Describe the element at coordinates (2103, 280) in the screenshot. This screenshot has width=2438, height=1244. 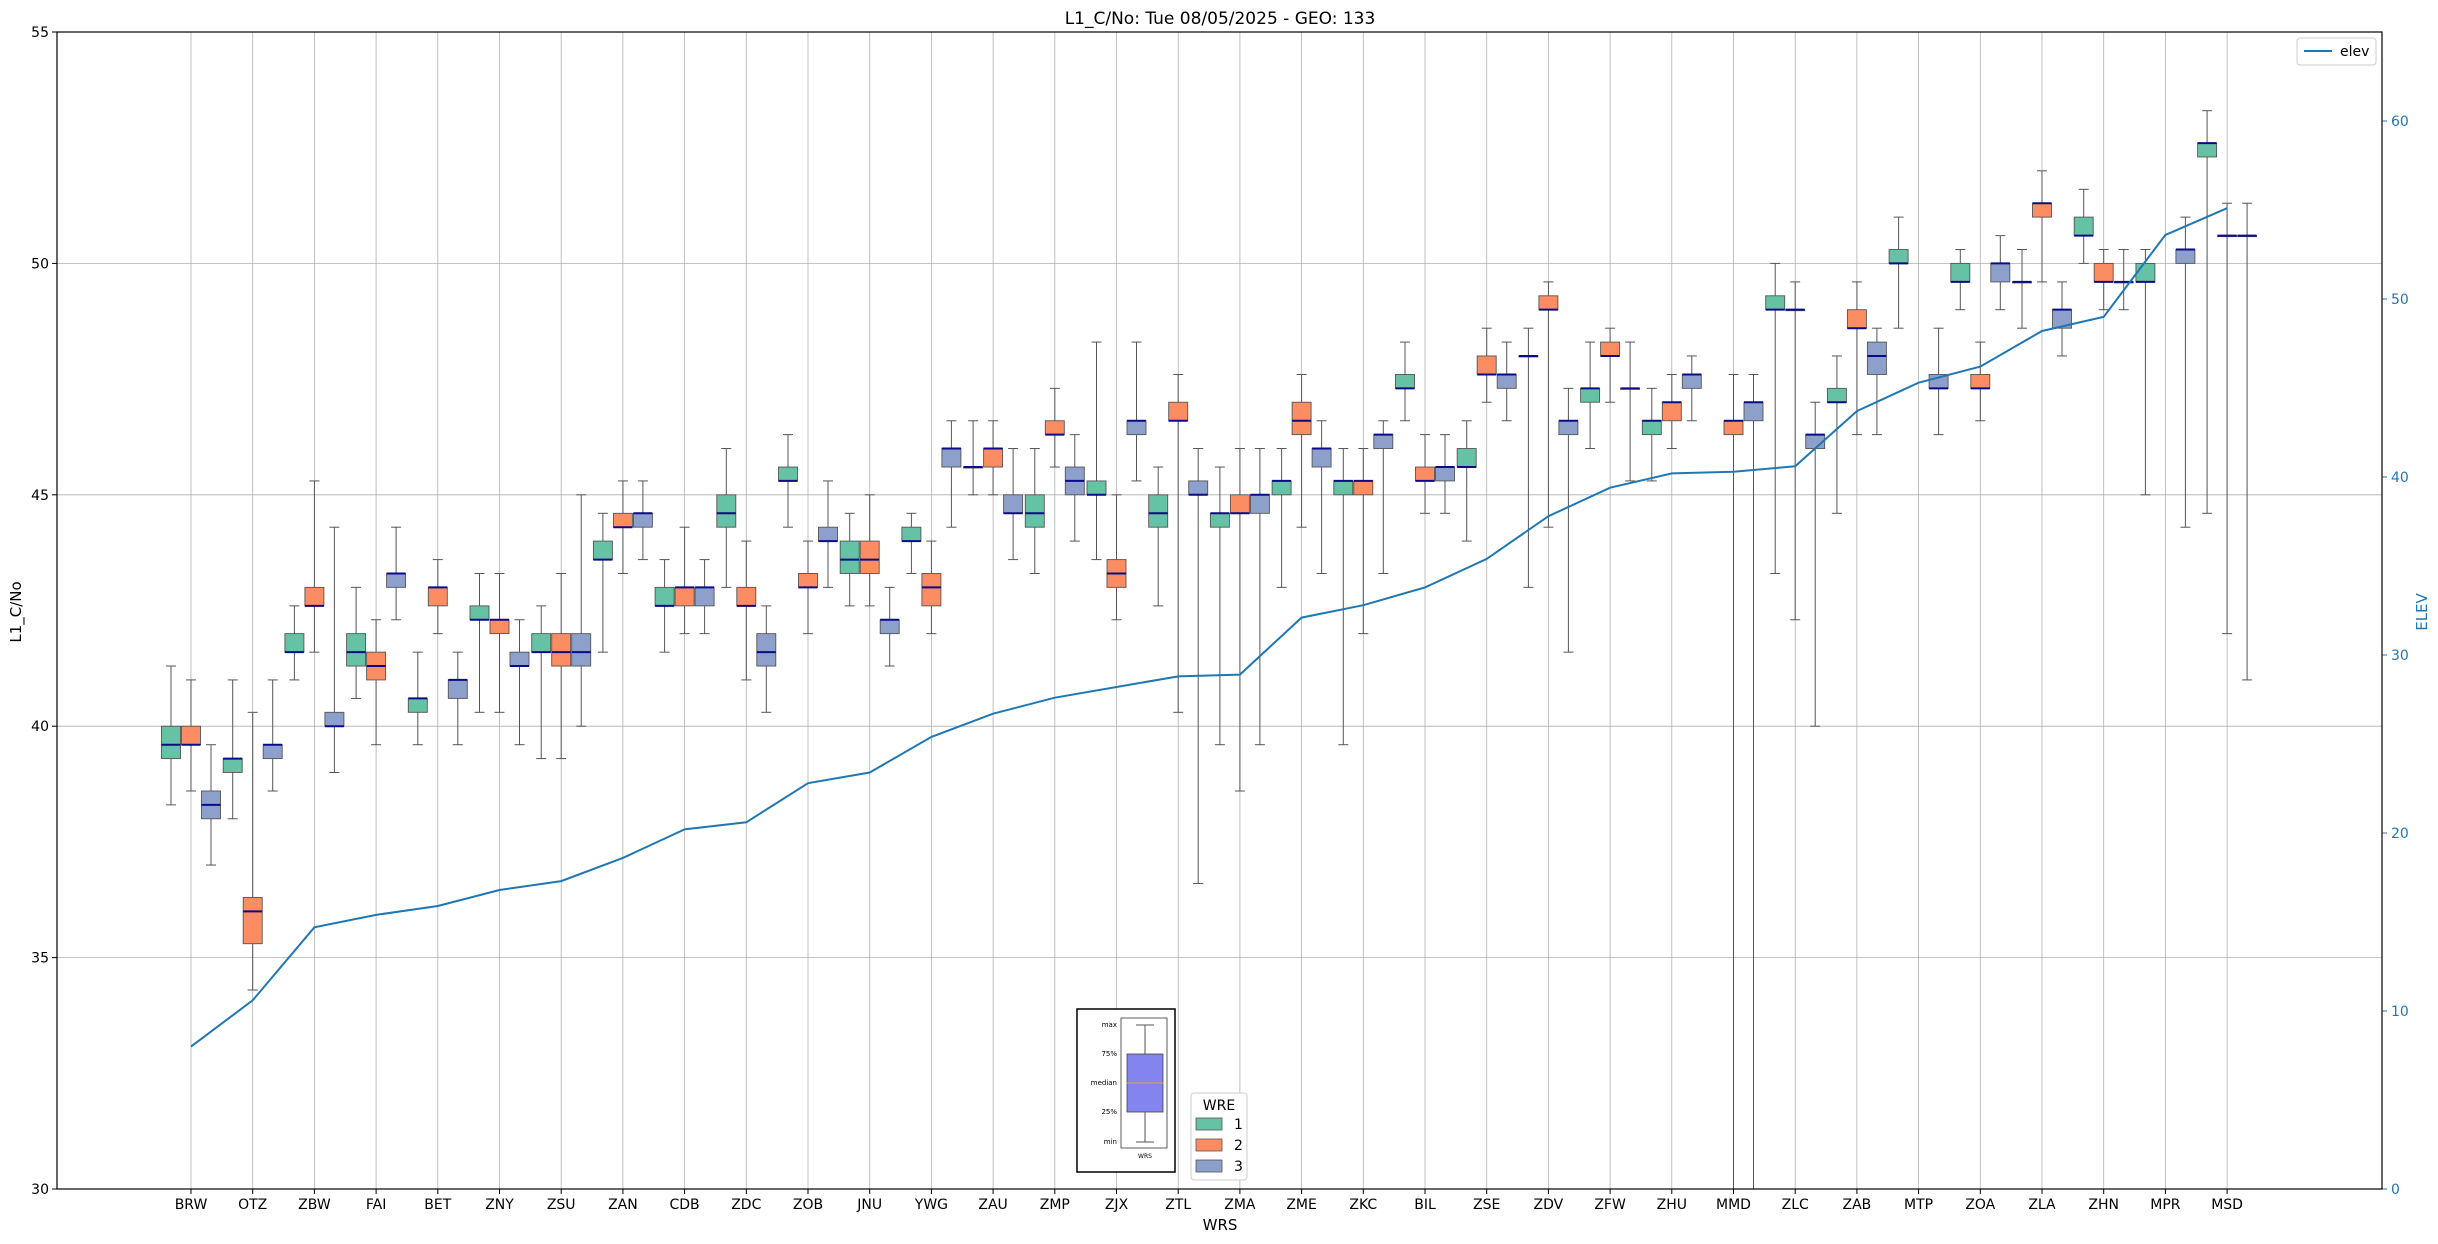
I see `box-wre2-zhn` at that location.